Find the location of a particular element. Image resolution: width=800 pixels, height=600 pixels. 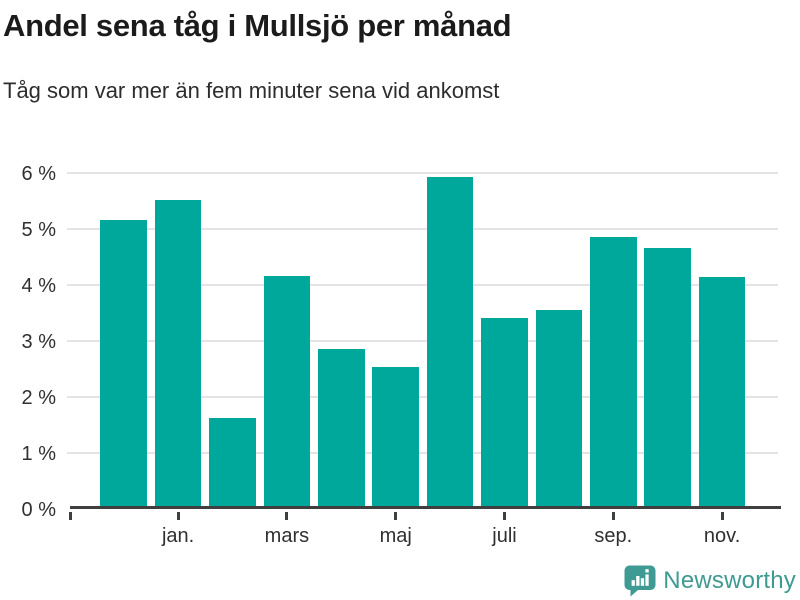

gridline-2-percent is located at coordinates (422, 397).